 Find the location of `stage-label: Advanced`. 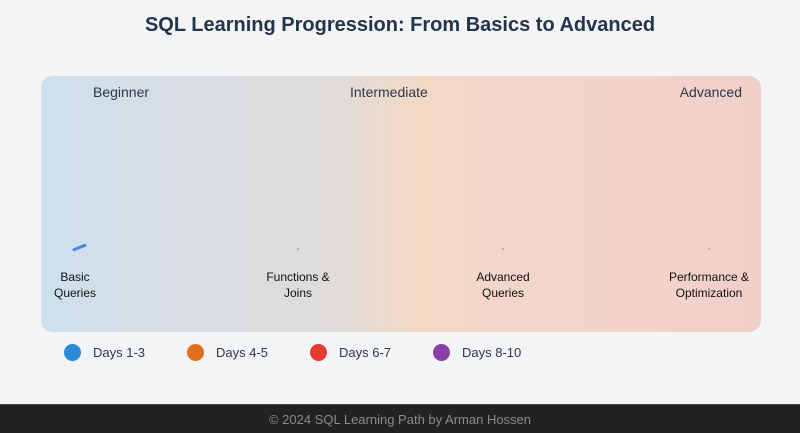

stage-label: Advanced is located at coordinates (503, 277).